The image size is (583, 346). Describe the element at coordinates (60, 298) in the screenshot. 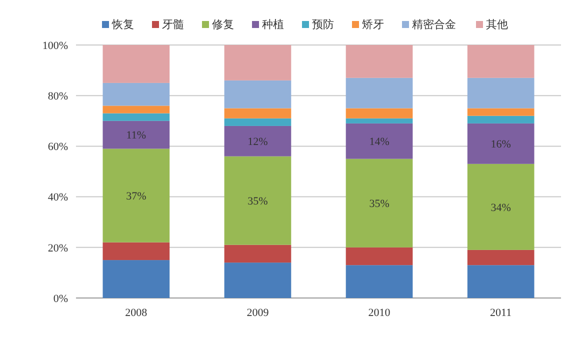

I see `y-tick-label: 0%` at that location.